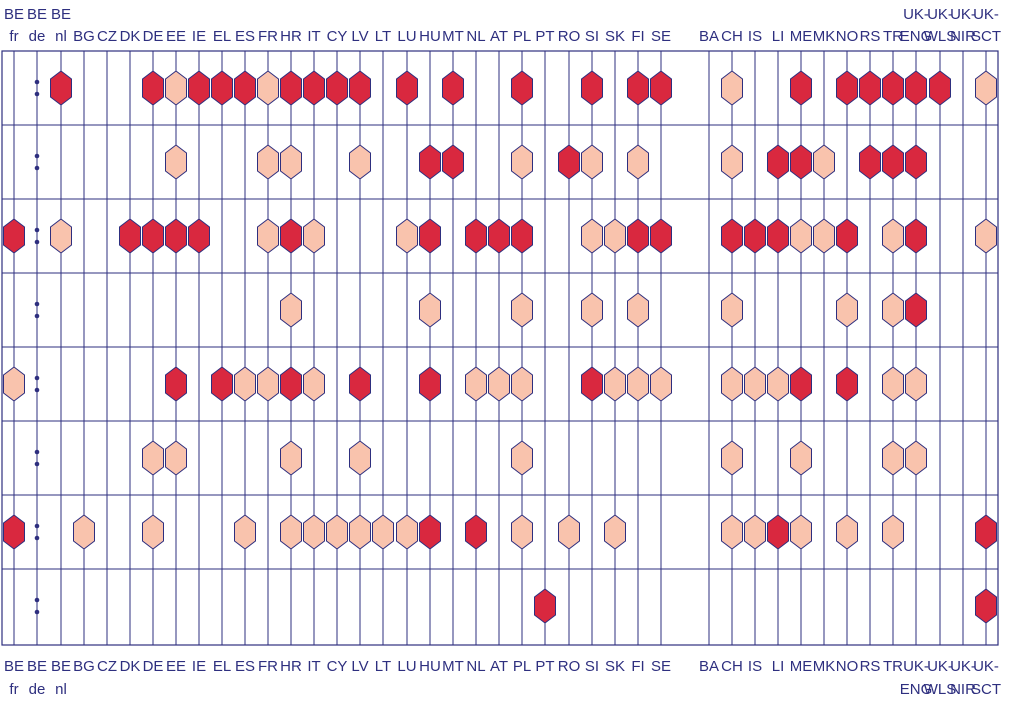  Describe the element at coordinates (638, 384) in the screenshot. I see `hexagon-light-fi` at that location.